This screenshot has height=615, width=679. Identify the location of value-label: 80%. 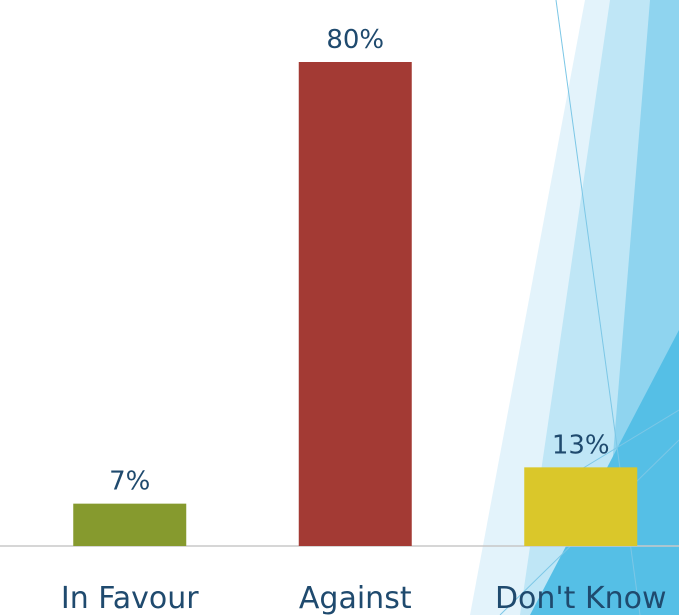
(355, 40).